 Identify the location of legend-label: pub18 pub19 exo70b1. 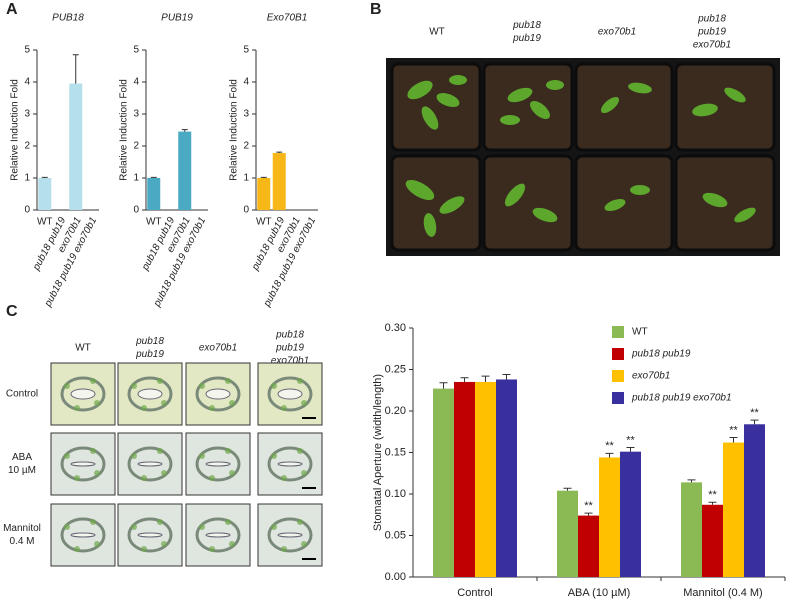
(681, 398).